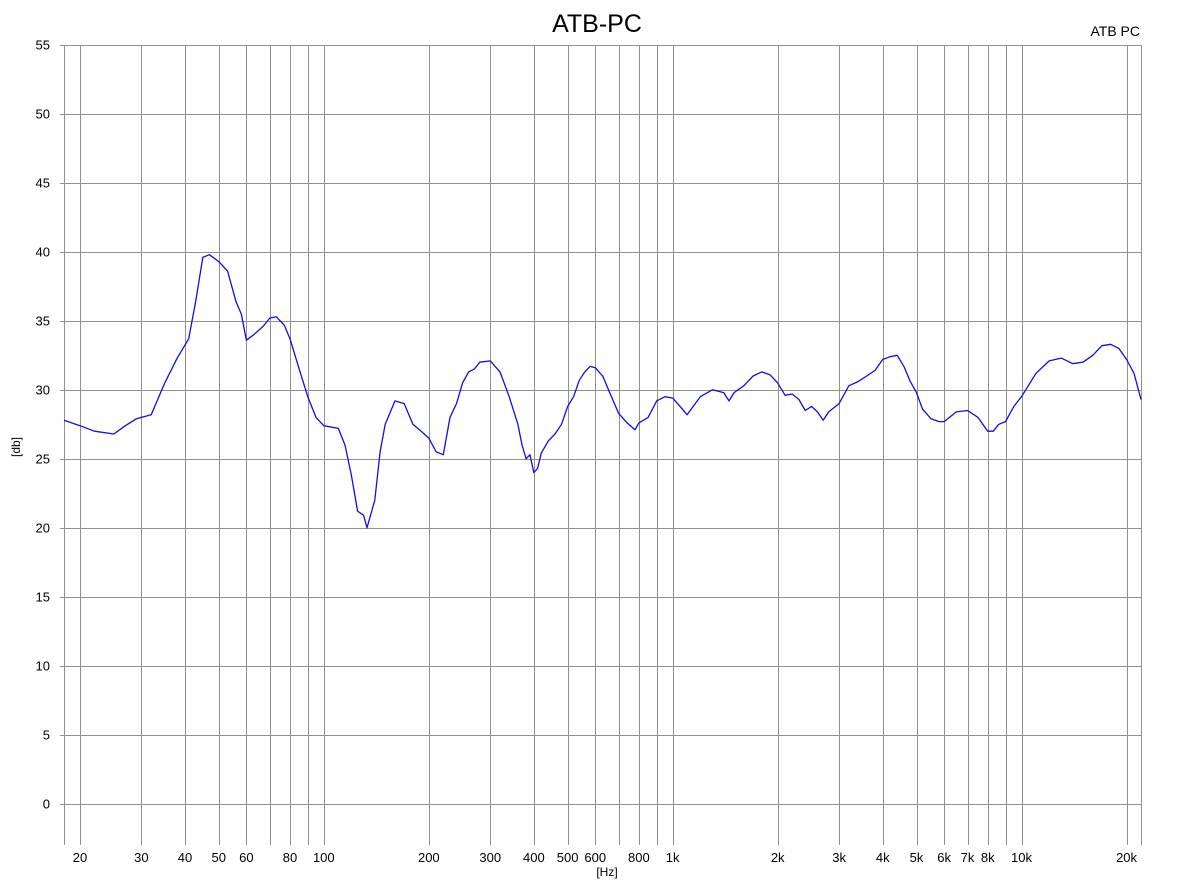  What do you see at coordinates (185, 857) in the screenshot?
I see `x-tick-label: 40` at bounding box center [185, 857].